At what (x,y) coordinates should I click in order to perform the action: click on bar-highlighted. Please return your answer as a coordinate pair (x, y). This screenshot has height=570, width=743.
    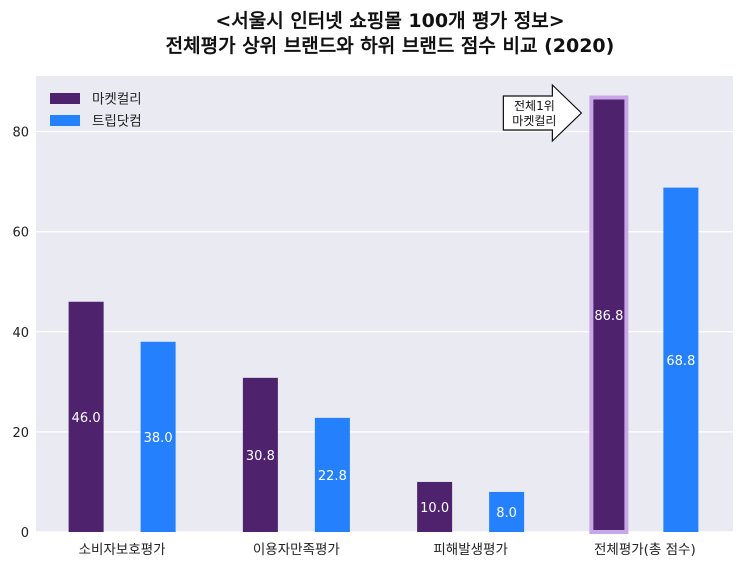
    Looking at the image, I should click on (609, 315).